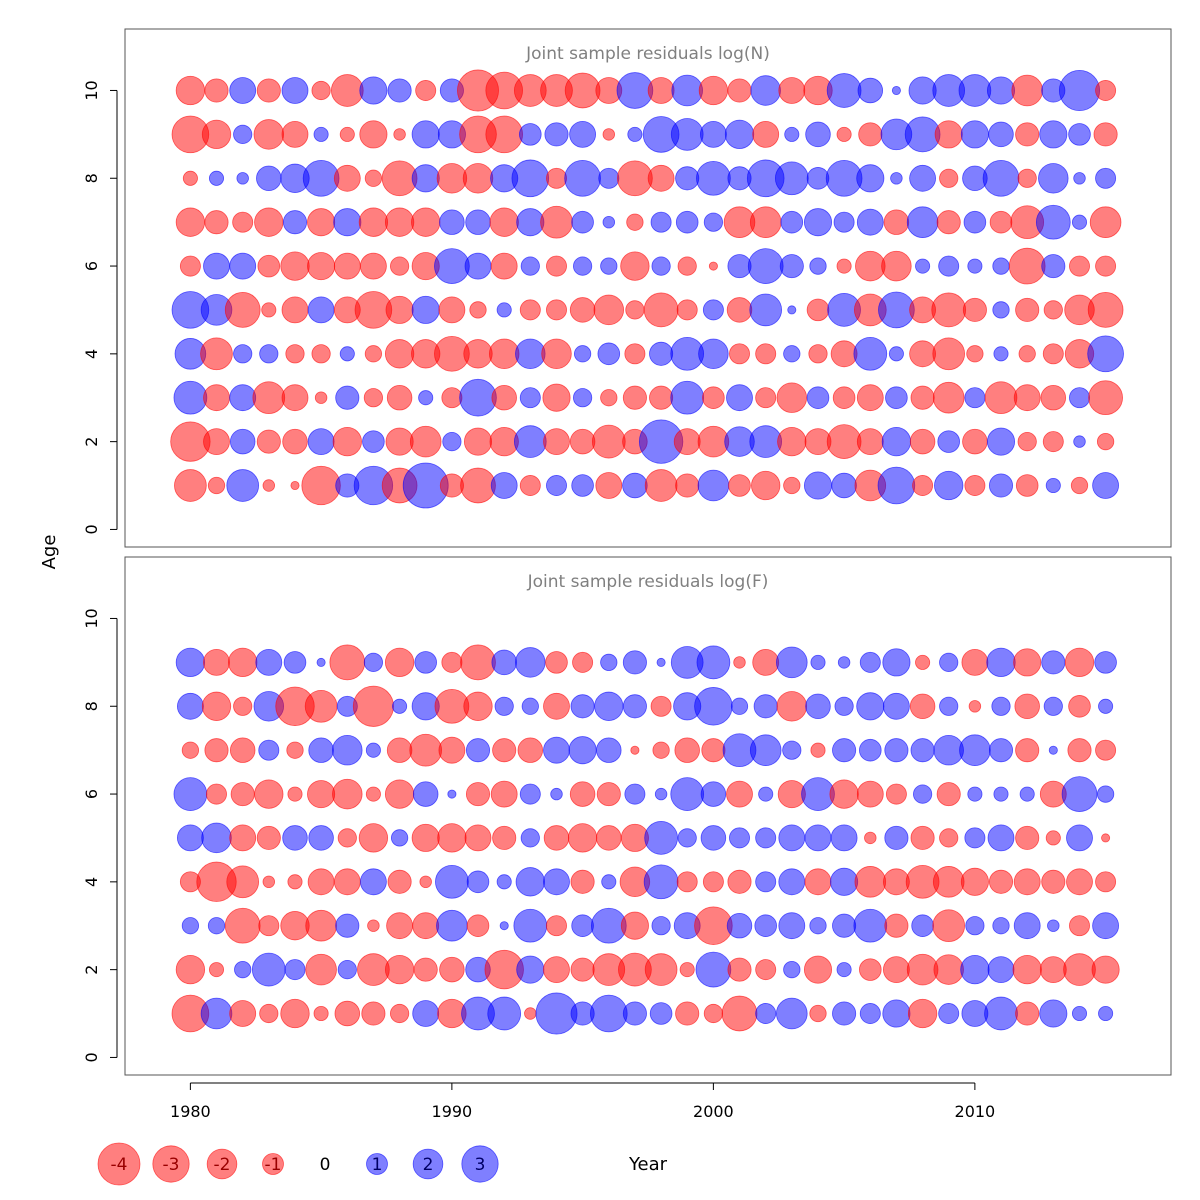 The width and height of the screenshot is (1200, 1200). I want to click on bubble-size-legend: -4 -3 -2 -1 0 1 2 3, so click(298, 1164).